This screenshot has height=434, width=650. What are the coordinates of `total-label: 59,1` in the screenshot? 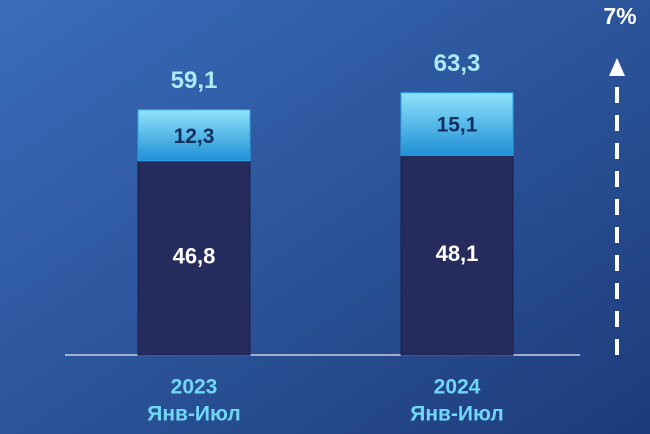 It's located at (194, 80).